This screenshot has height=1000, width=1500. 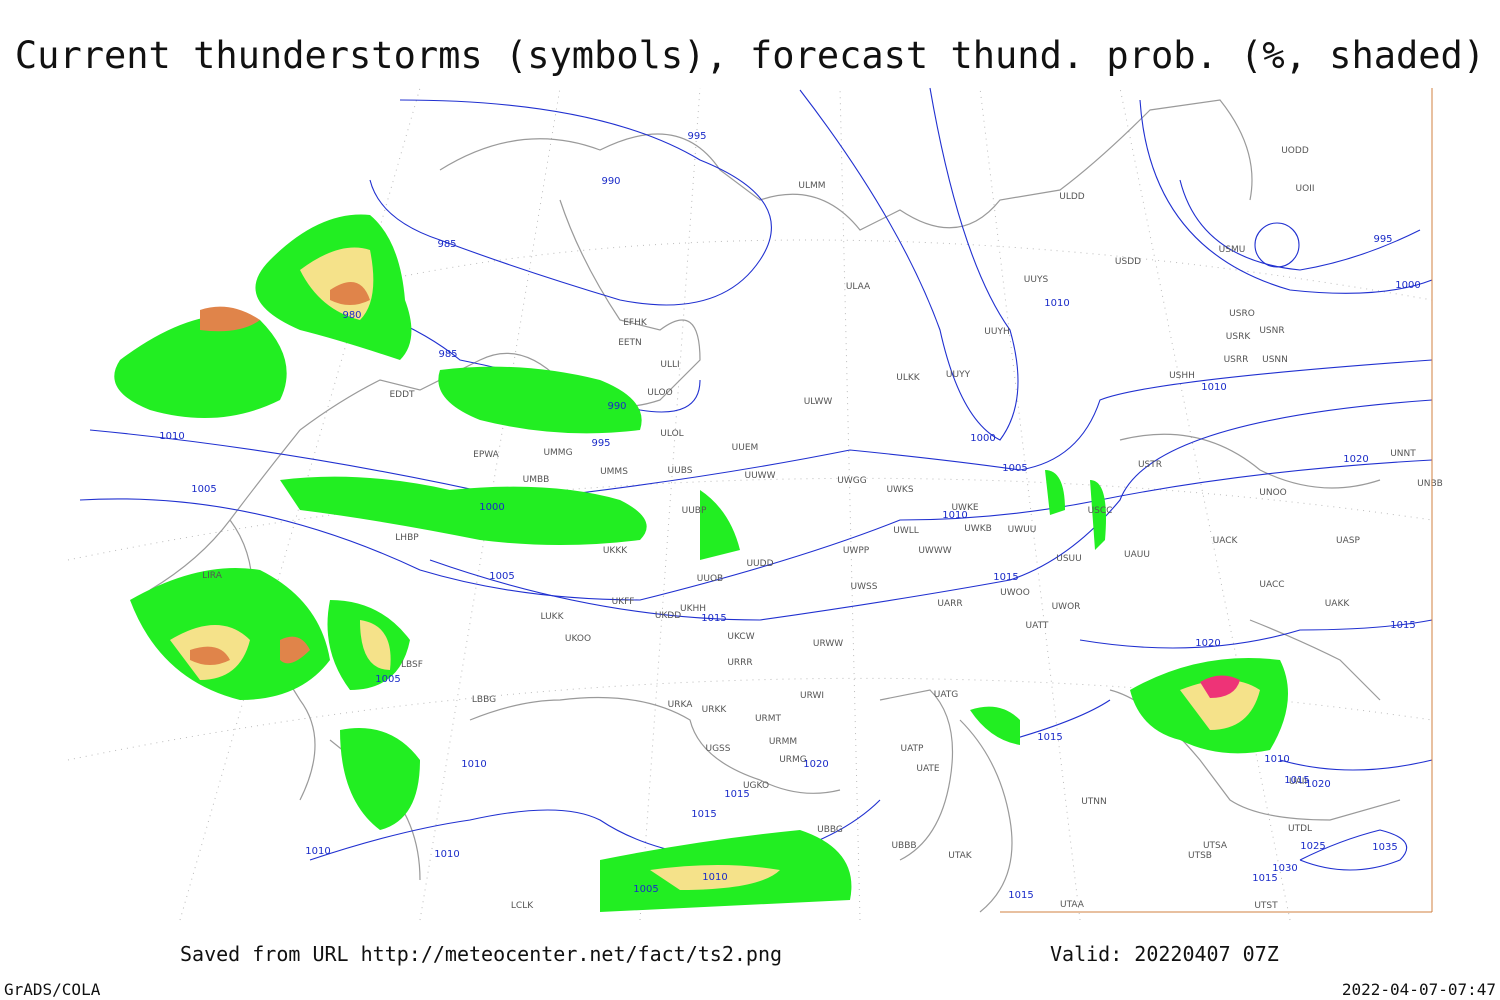 What do you see at coordinates (1284, 868) in the screenshot?
I see `isobar-label: 1030` at bounding box center [1284, 868].